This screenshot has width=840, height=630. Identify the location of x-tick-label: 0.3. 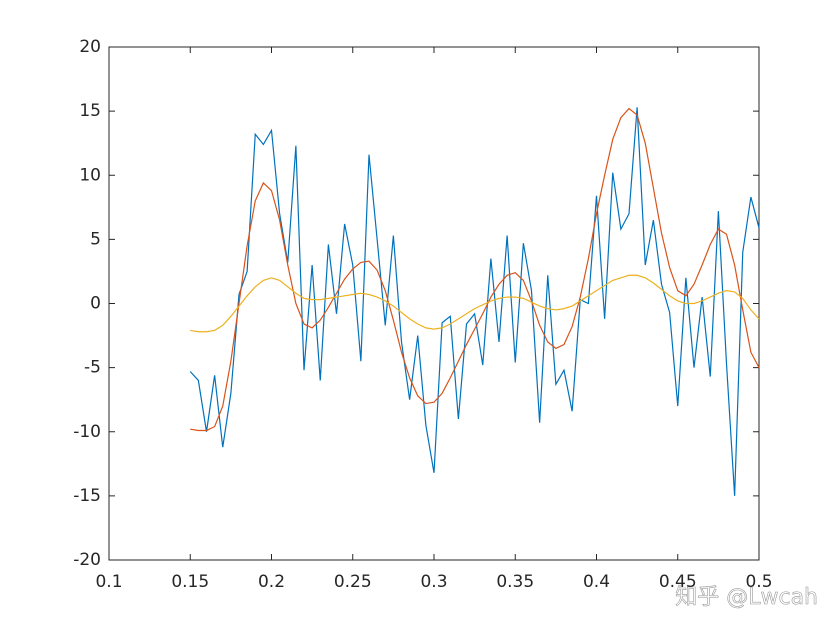
(433, 582).